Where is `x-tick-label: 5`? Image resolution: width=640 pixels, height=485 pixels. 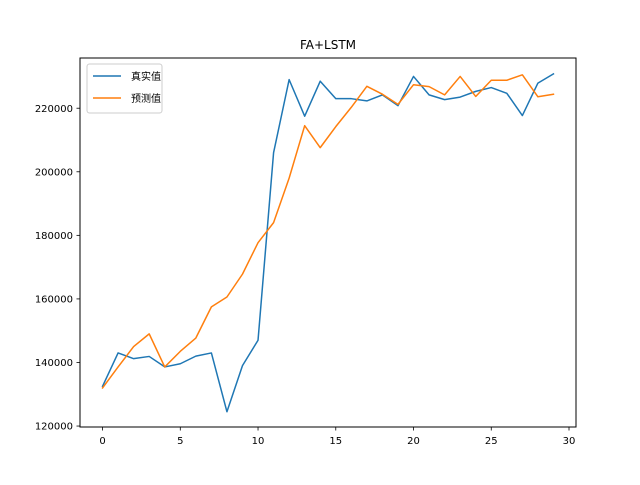 x-tick-label: 5 is located at coordinates (180, 441).